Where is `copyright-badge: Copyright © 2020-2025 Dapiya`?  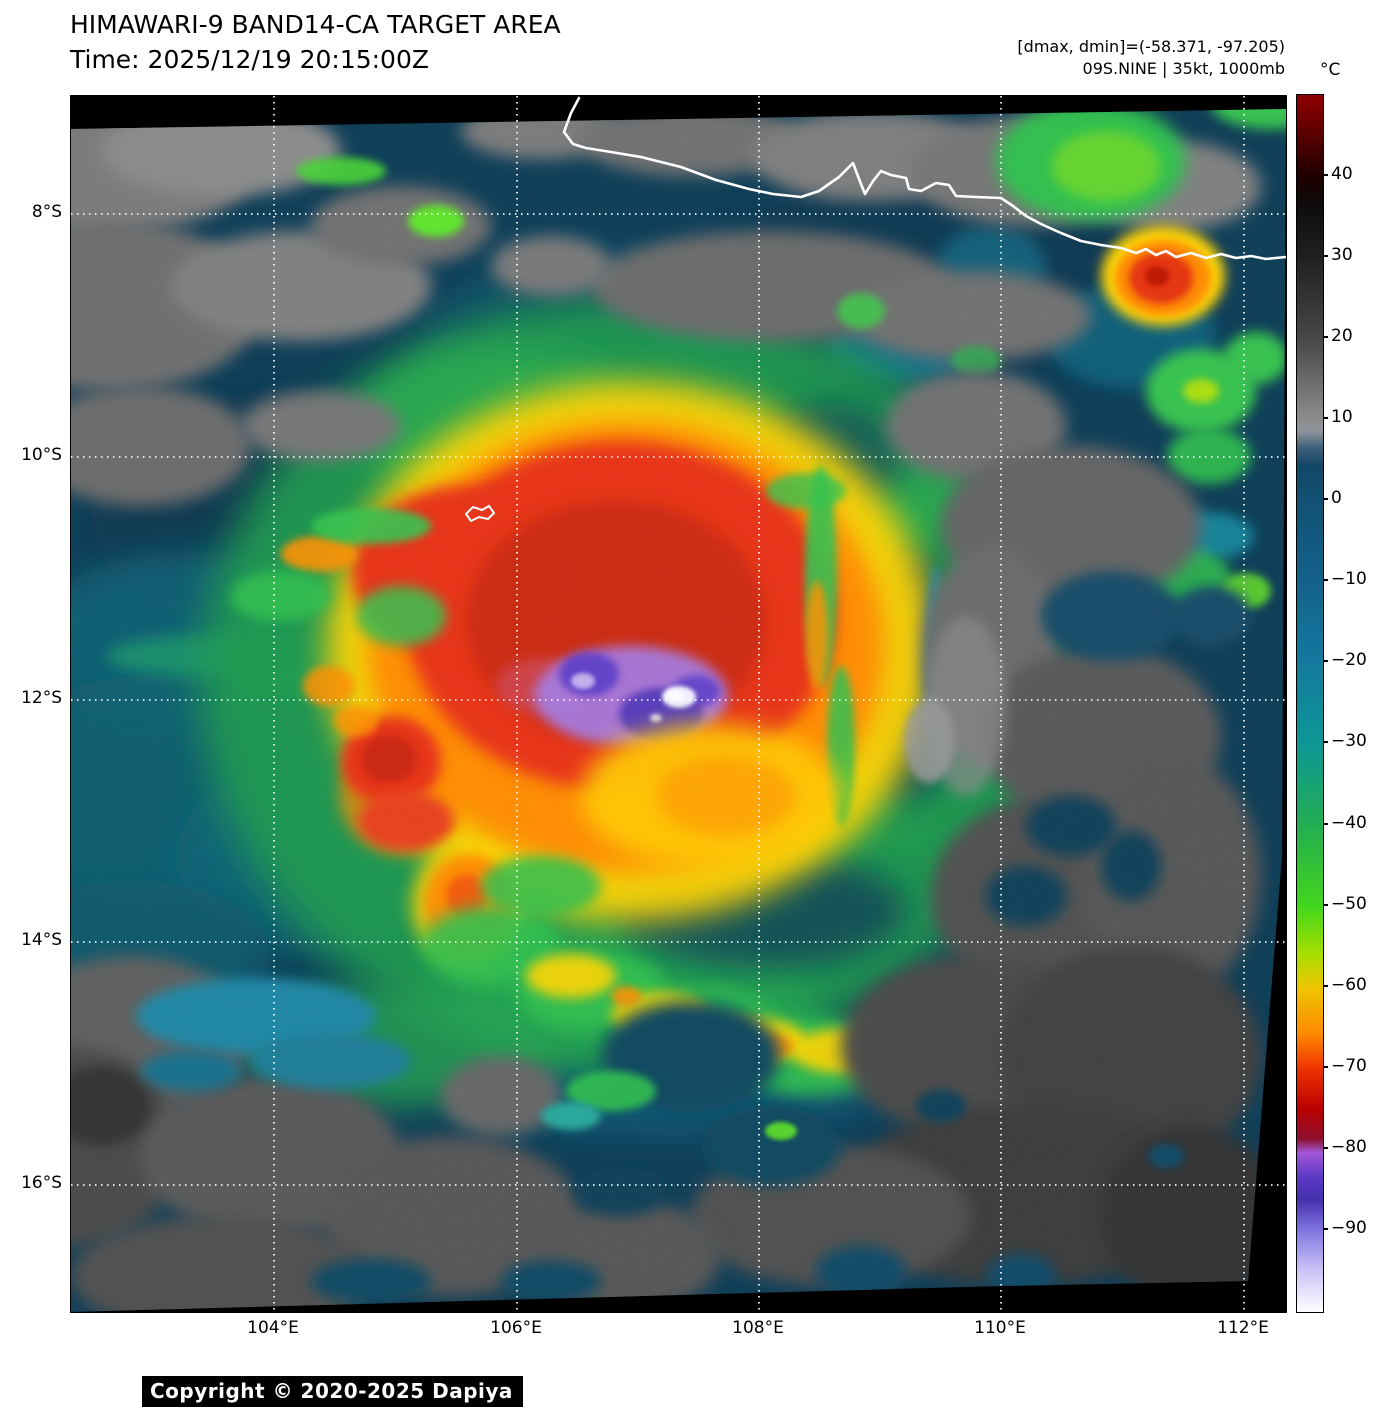
copyright-badge: Copyright © 2020-2025 Dapiya is located at coordinates (332, 1391).